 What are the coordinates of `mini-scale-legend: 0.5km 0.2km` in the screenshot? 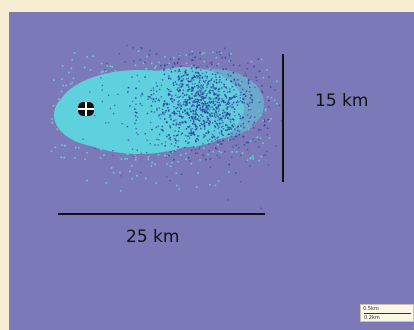 It's located at (387, 313).